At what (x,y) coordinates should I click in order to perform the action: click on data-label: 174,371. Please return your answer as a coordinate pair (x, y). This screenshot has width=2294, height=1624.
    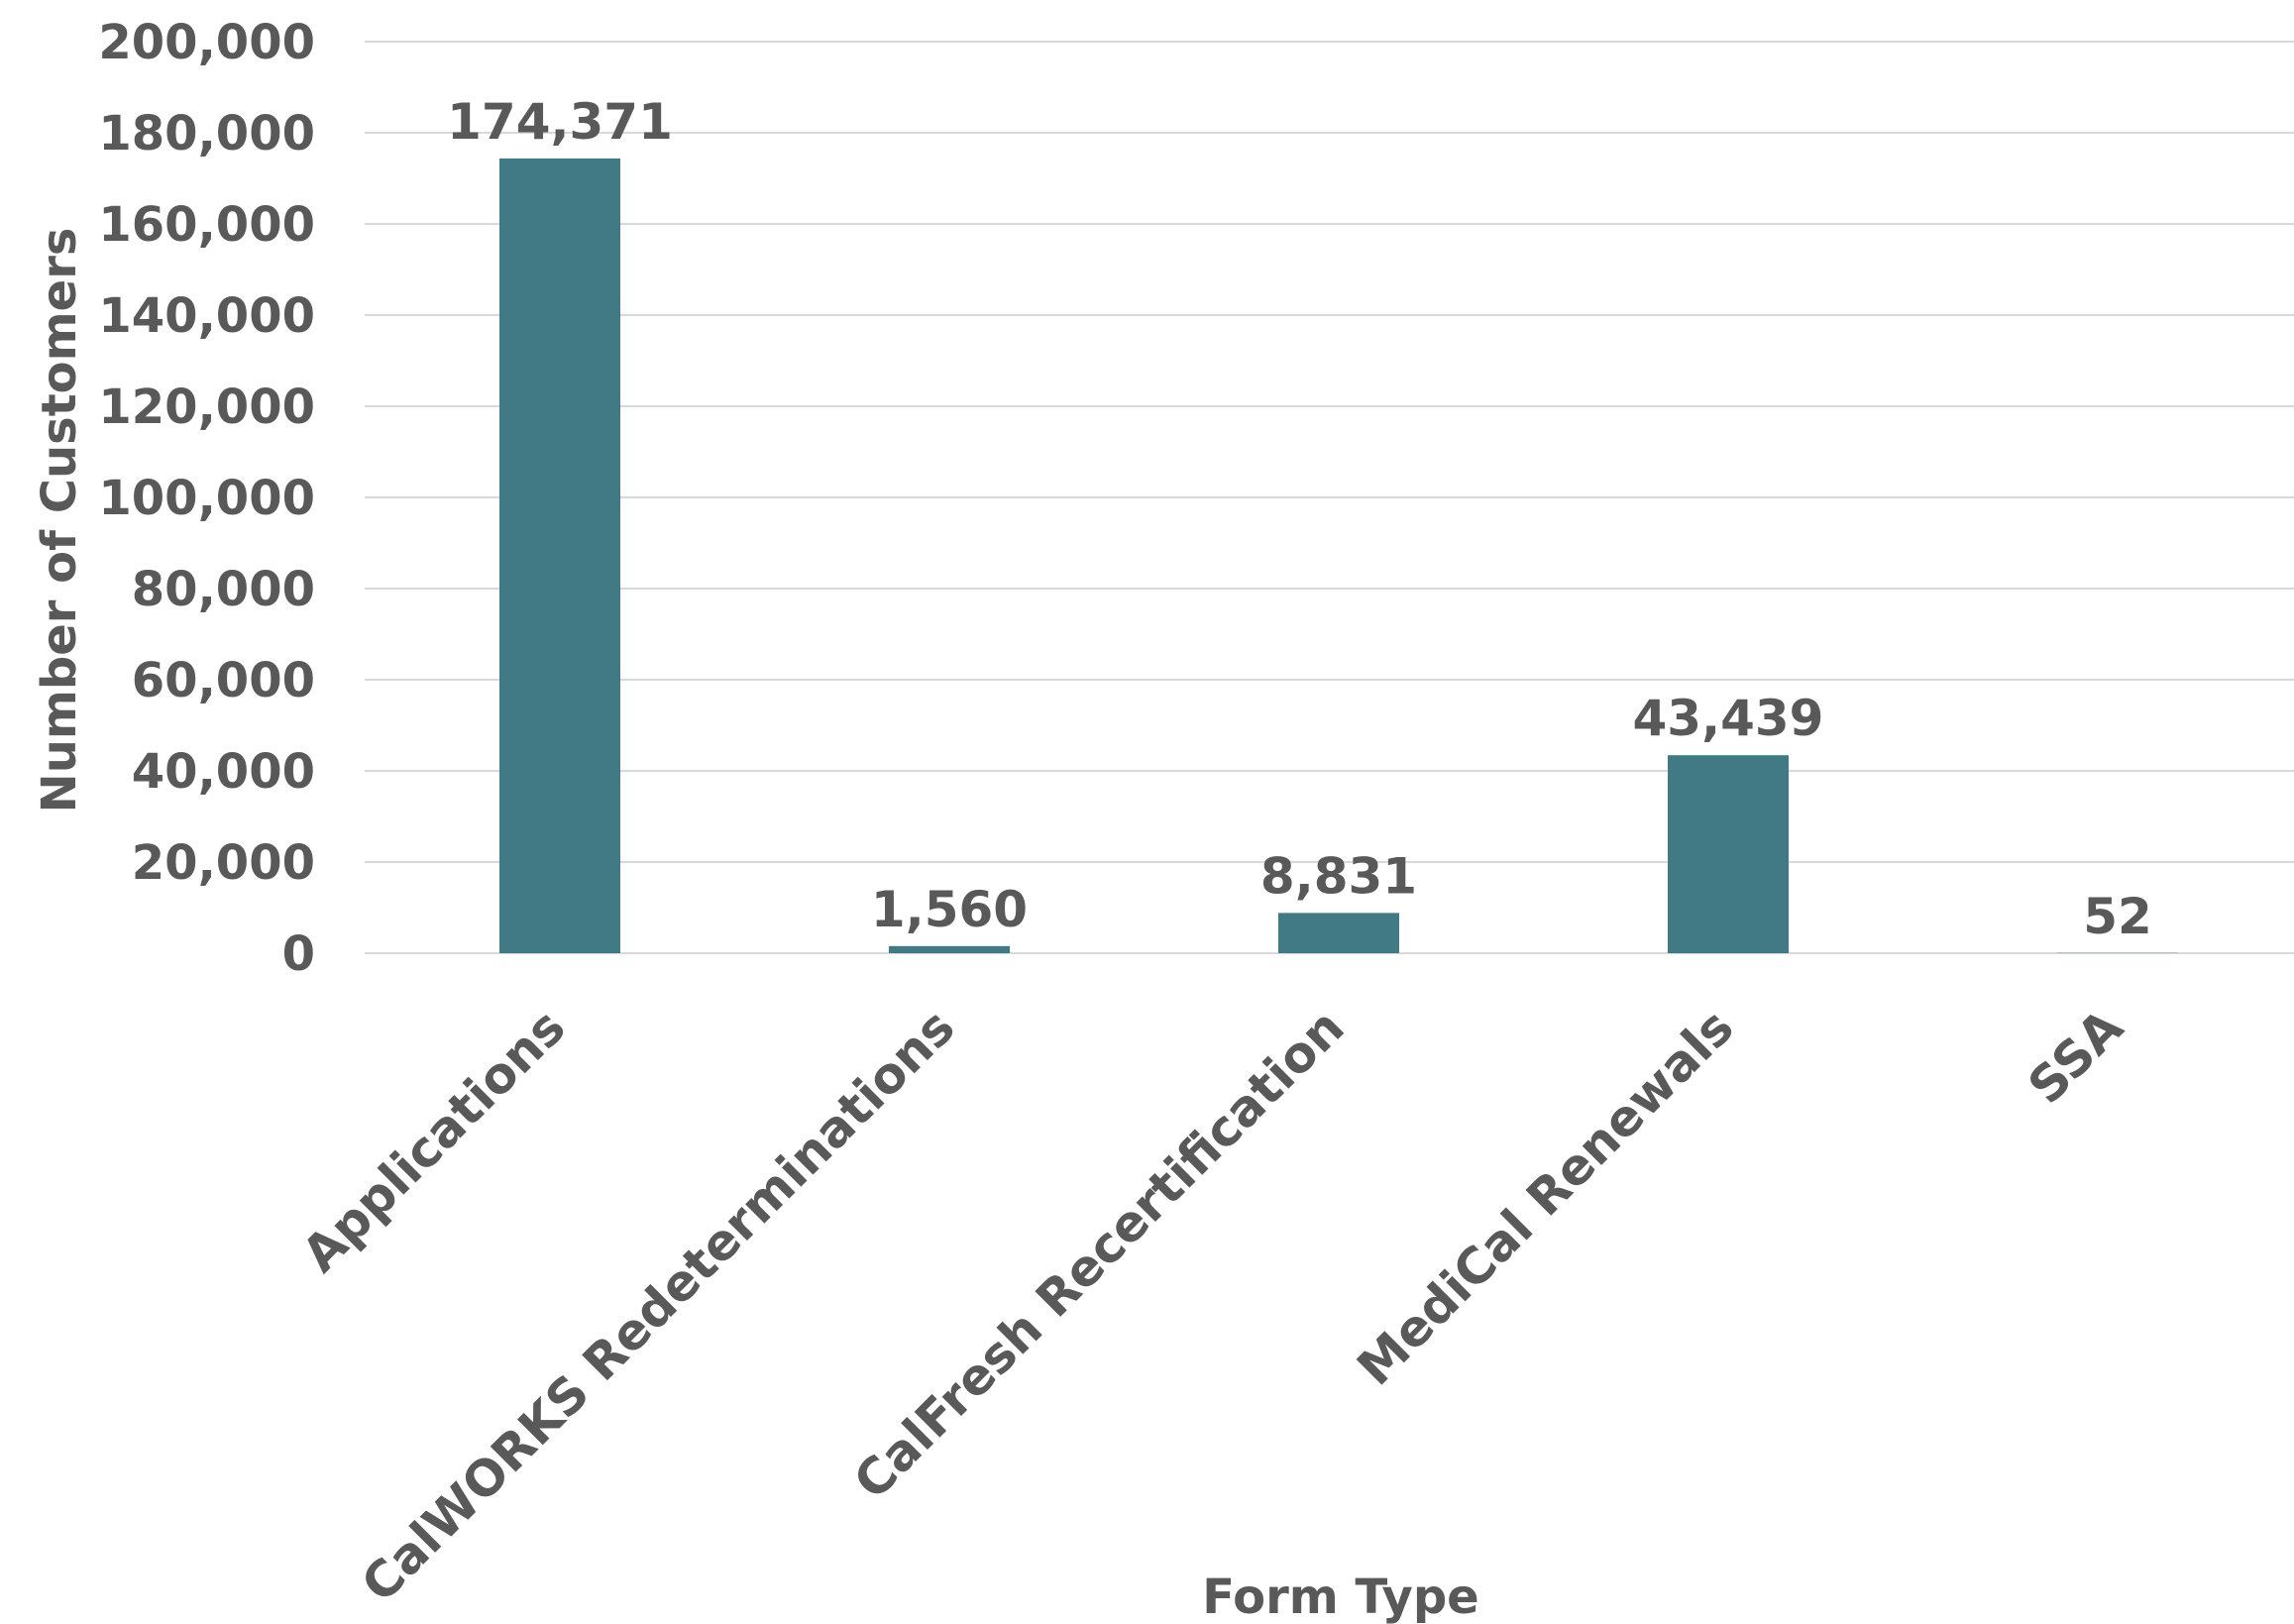
    Looking at the image, I should click on (560, 122).